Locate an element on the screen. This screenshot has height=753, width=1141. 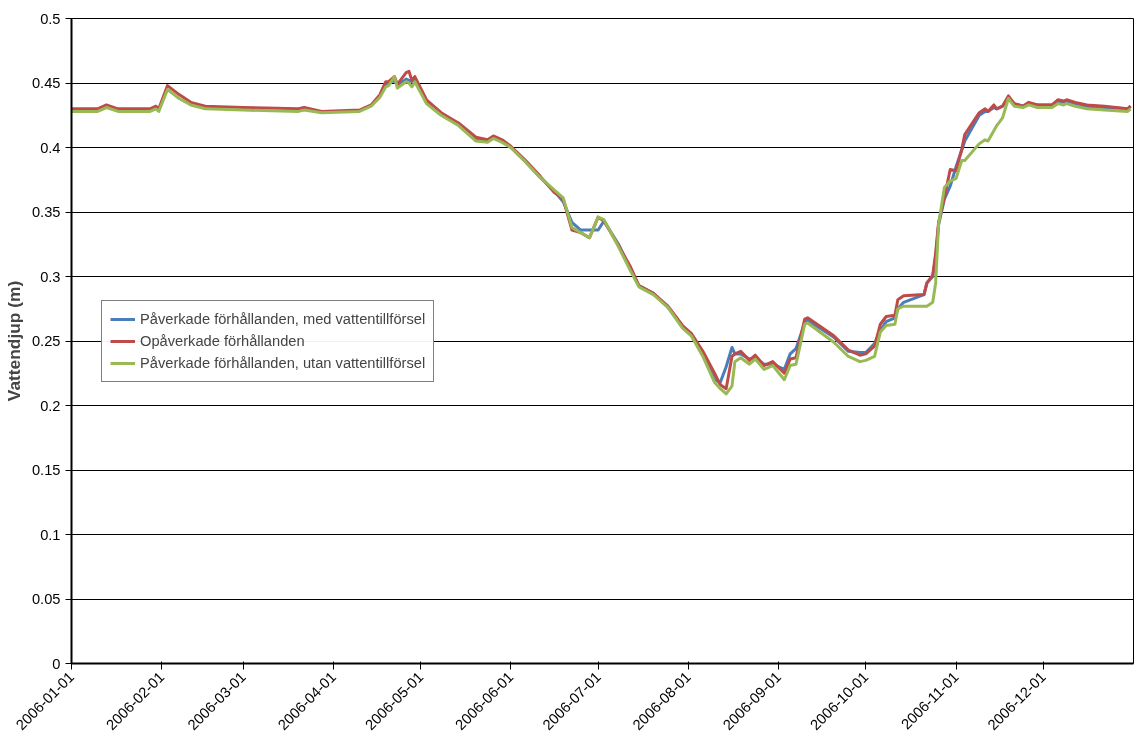
legend-label: Påverkade förhållanden, med vattentillförsel is located at coordinates (283, 318).